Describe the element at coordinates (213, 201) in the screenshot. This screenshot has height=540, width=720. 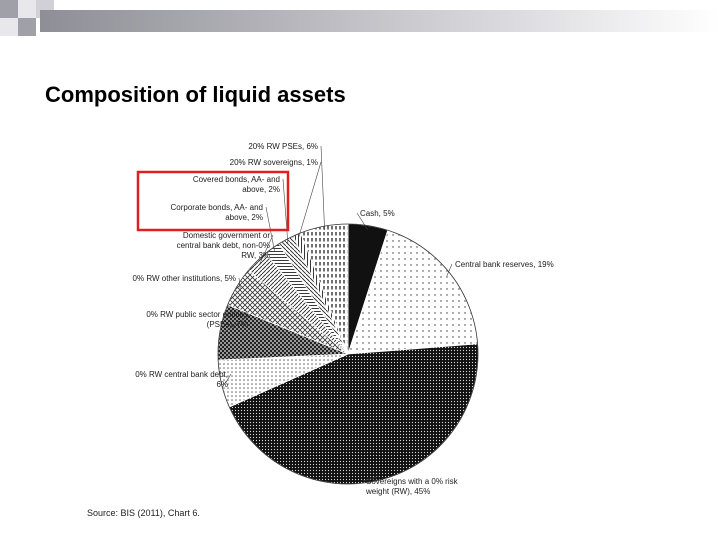
I see `highlight-box` at that location.